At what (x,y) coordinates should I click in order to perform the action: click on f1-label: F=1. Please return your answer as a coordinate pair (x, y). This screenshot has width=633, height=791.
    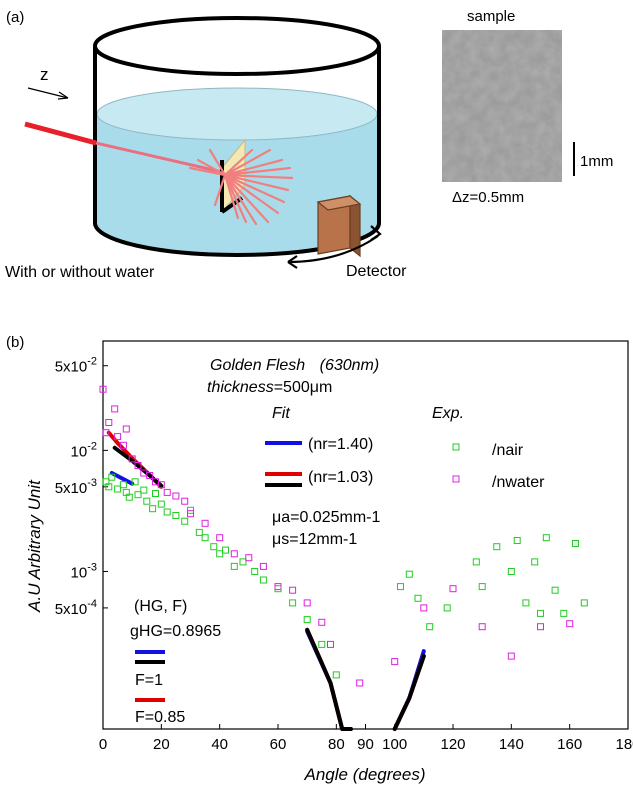
    Looking at the image, I should click on (149, 680).